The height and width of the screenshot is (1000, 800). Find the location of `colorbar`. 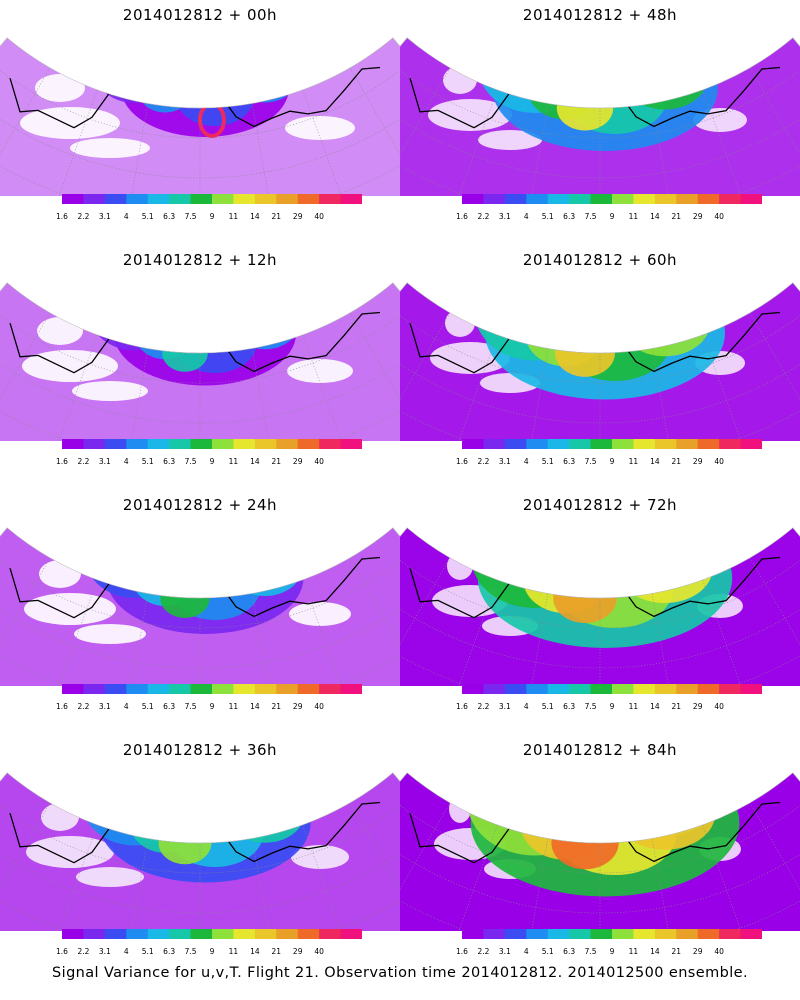

colorbar is located at coordinates (212, 199).